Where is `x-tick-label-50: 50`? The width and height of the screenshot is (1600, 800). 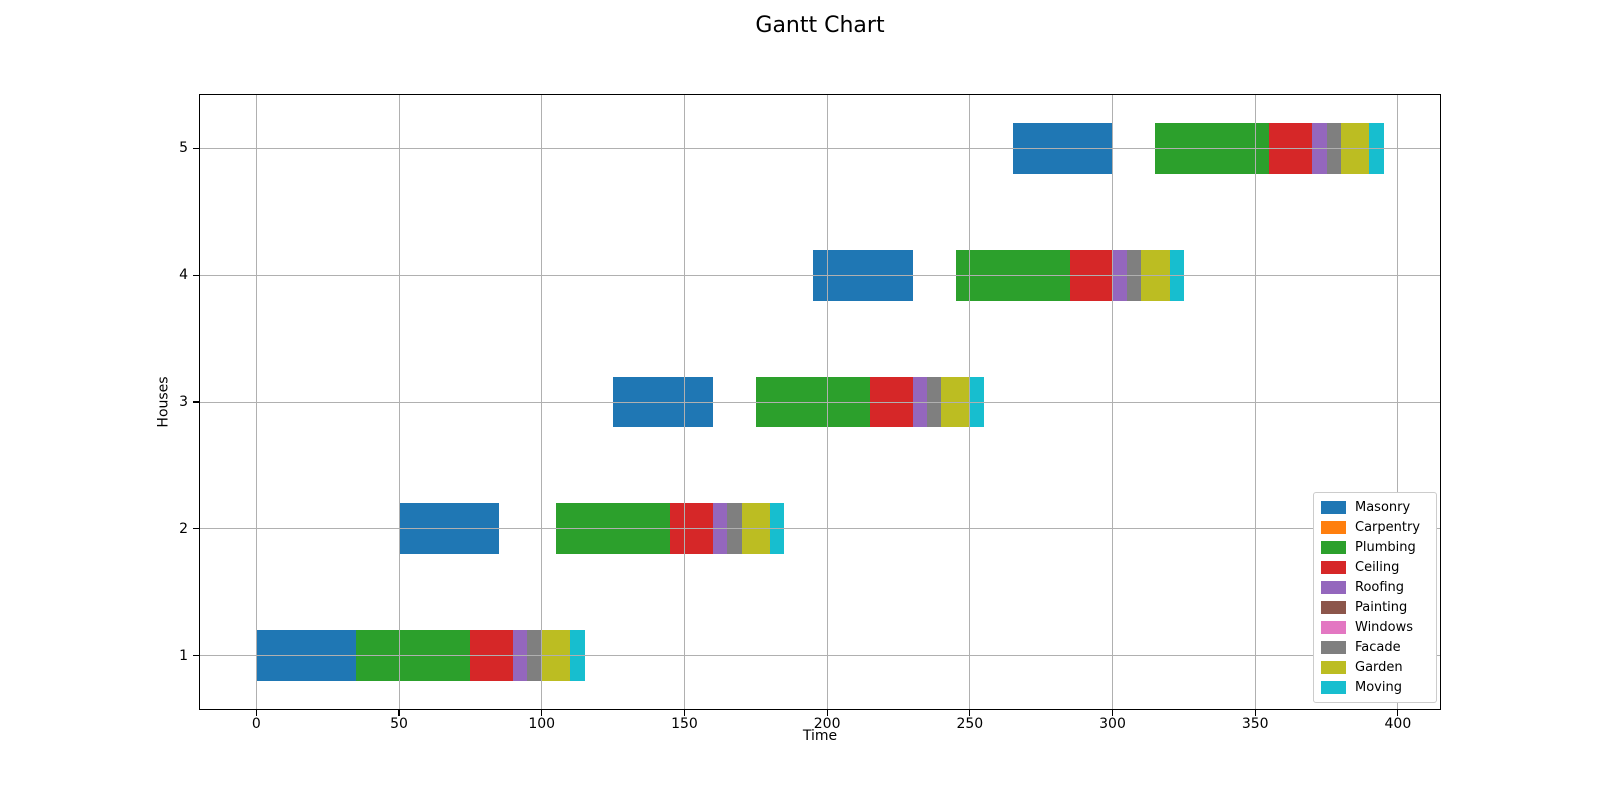
x-tick-label-50: 50 is located at coordinates (399, 724).